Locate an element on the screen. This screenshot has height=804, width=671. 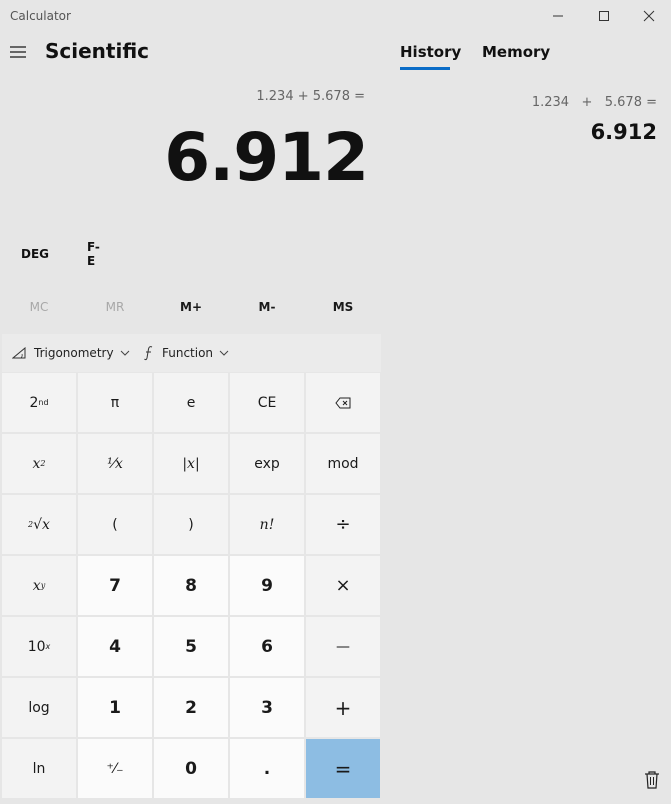
decimal-key: . is located at coordinates (267, 768).